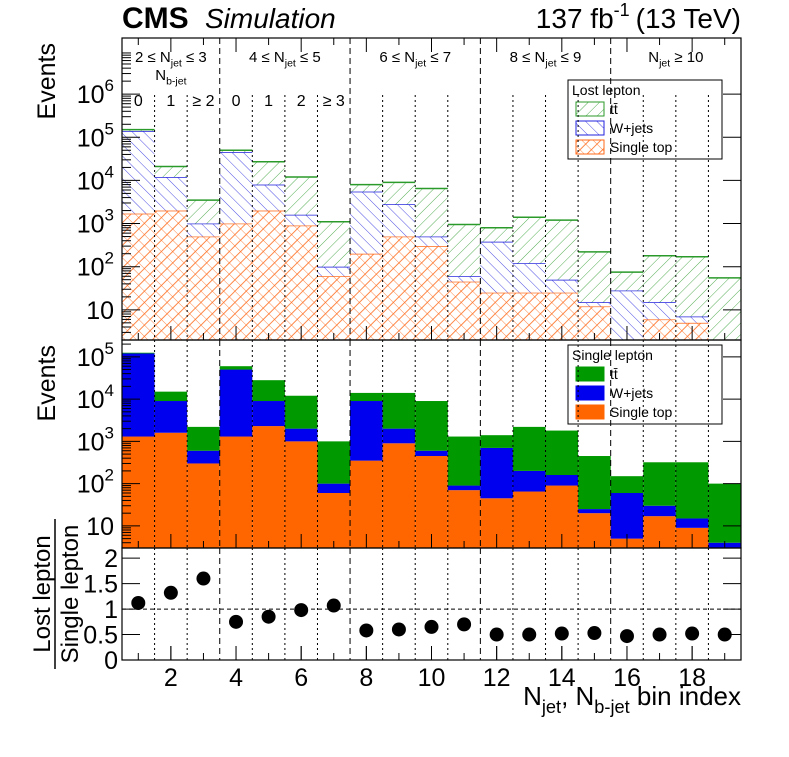 The height and width of the screenshot is (757, 789). Describe the element at coordinates (641, 412) in the screenshot. I see `legend-label: Single top` at that location.